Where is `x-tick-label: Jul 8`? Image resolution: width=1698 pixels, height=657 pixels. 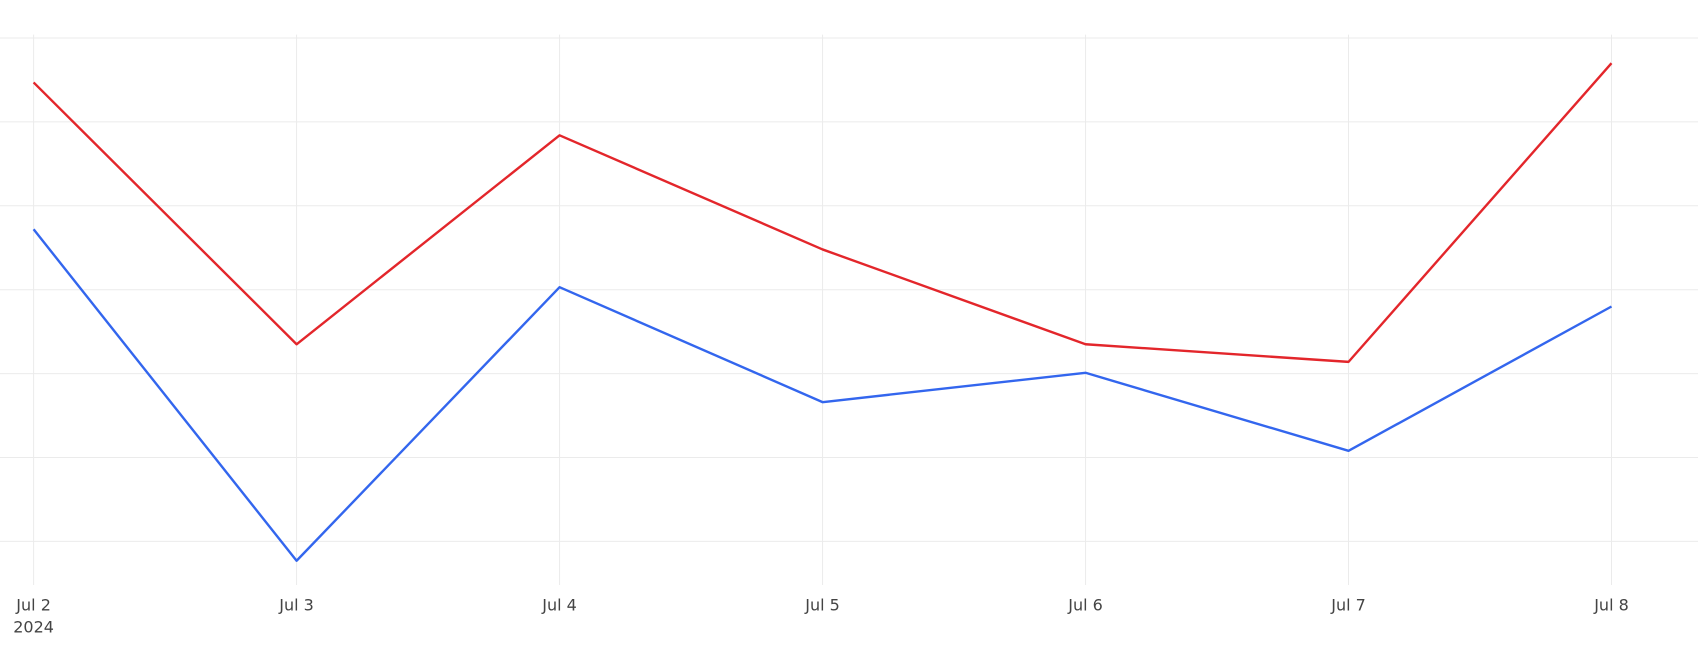
x-tick-label: Jul 8 is located at coordinates (1611, 605).